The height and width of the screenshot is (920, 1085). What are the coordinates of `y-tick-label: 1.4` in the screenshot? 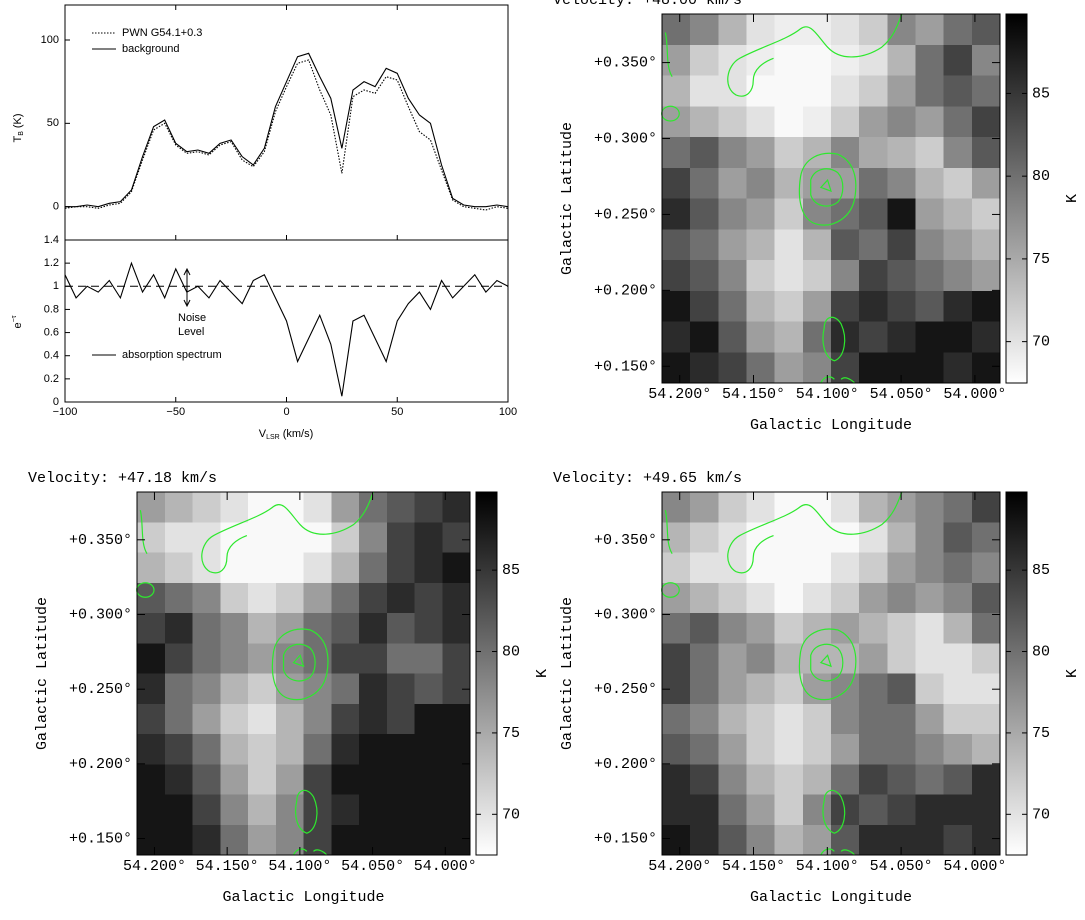 It's located at (51, 240).